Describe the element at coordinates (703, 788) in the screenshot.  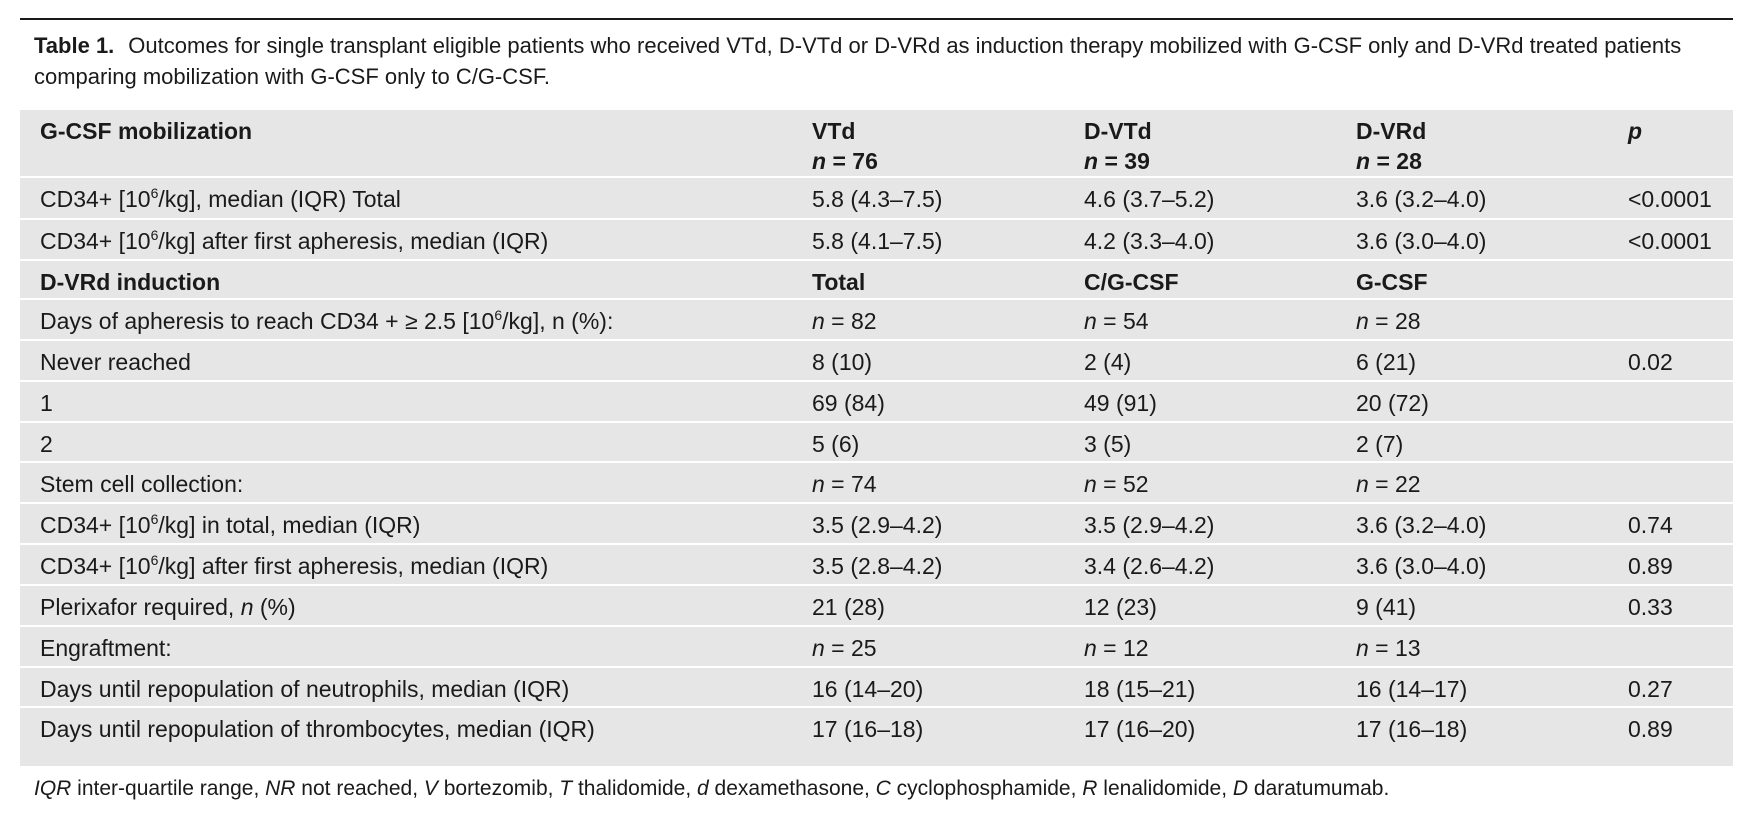
I see `footnote-abbreviation: d` at that location.